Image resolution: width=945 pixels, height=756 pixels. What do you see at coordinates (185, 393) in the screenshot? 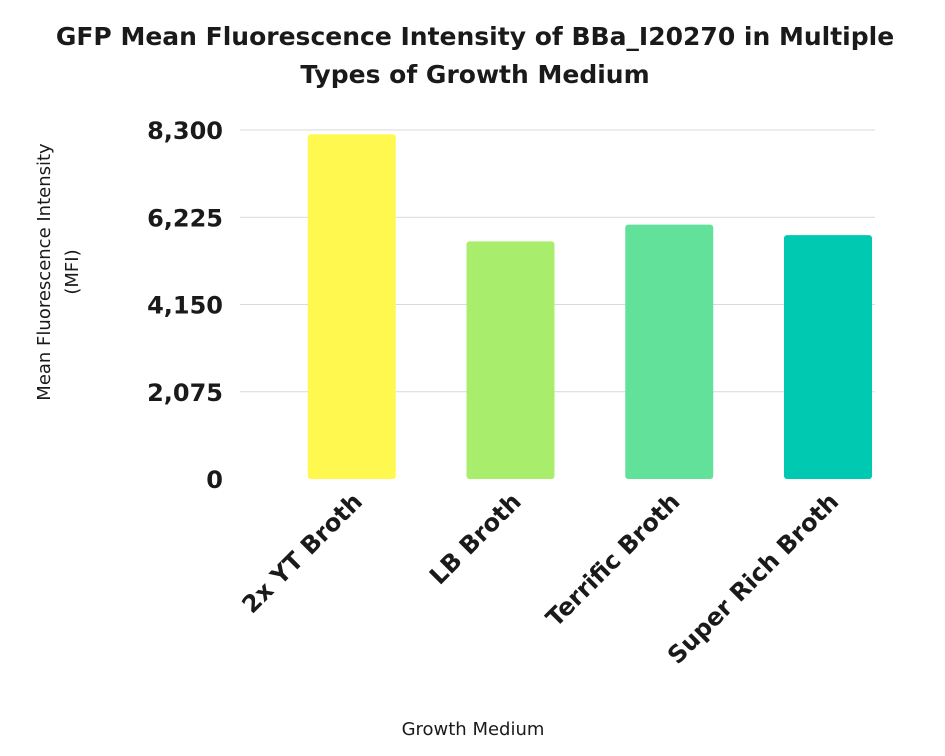
I see `y-tick-label: 2,075` at bounding box center [185, 393].